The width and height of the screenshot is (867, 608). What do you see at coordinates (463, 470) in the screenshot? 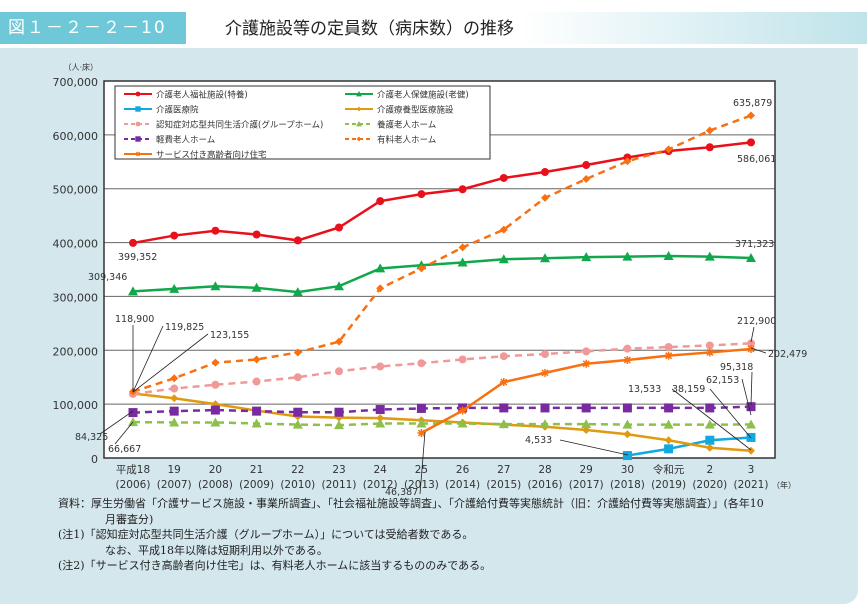
I see `x-tick-label: 26` at bounding box center [463, 470].